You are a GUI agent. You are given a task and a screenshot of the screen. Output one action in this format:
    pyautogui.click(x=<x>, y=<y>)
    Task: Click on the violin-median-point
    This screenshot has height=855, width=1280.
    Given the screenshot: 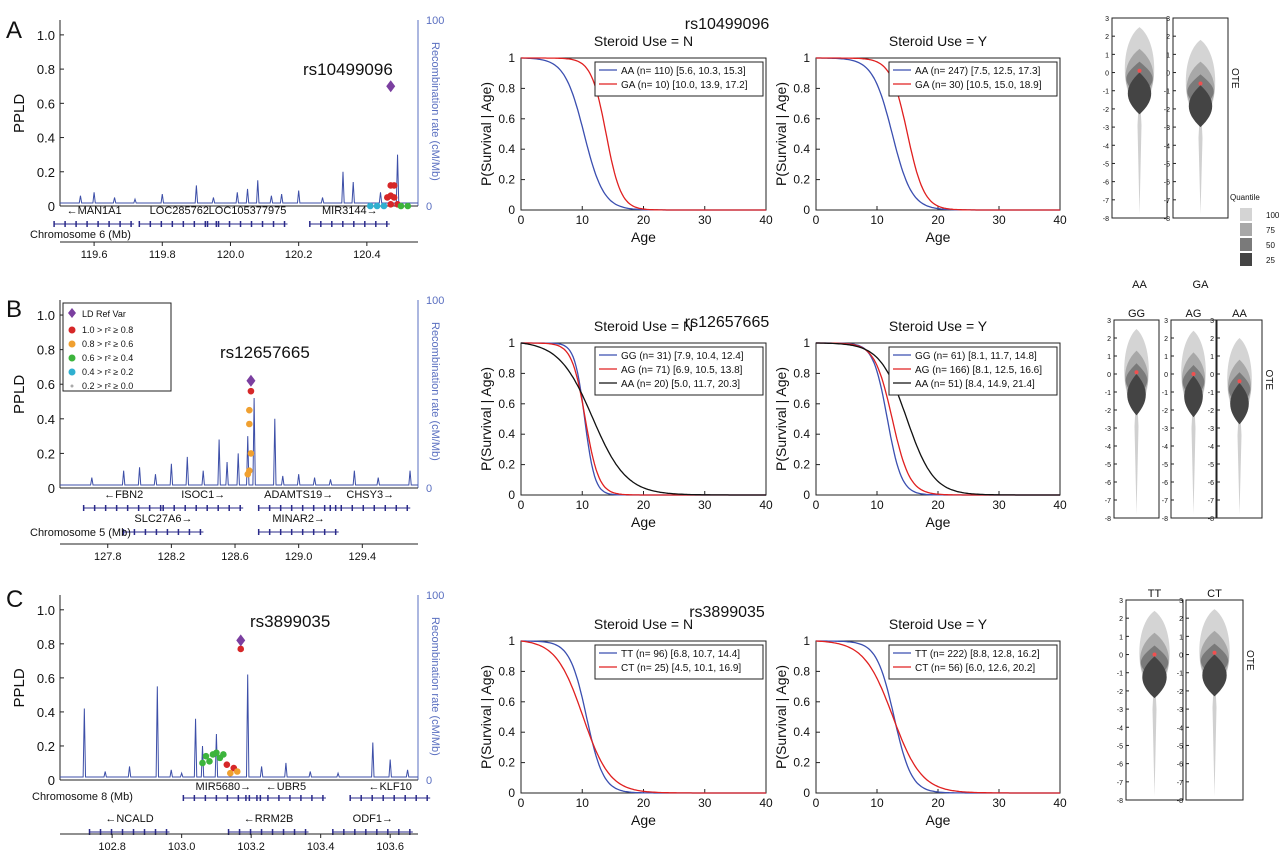 What is the action you would take?
    pyautogui.click(x=1239, y=381)
    